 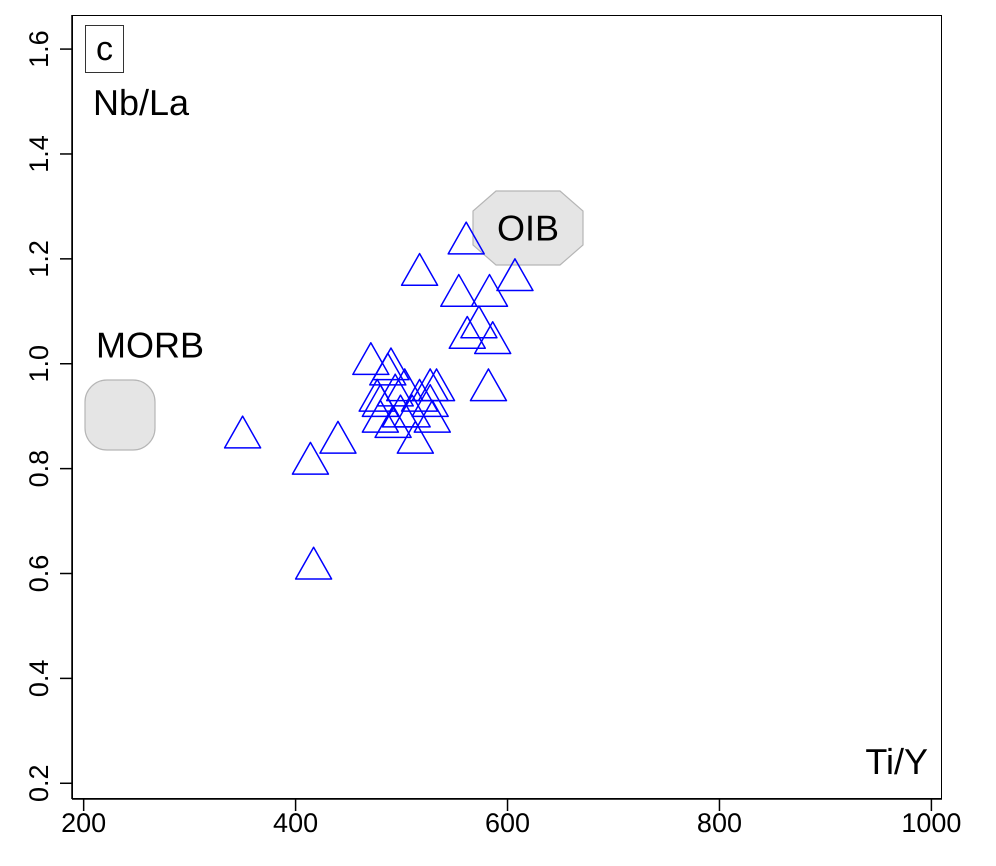 What do you see at coordinates (507, 823) in the screenshot?
I see `x-tick-label: 600` at bounding box center [507, 823].